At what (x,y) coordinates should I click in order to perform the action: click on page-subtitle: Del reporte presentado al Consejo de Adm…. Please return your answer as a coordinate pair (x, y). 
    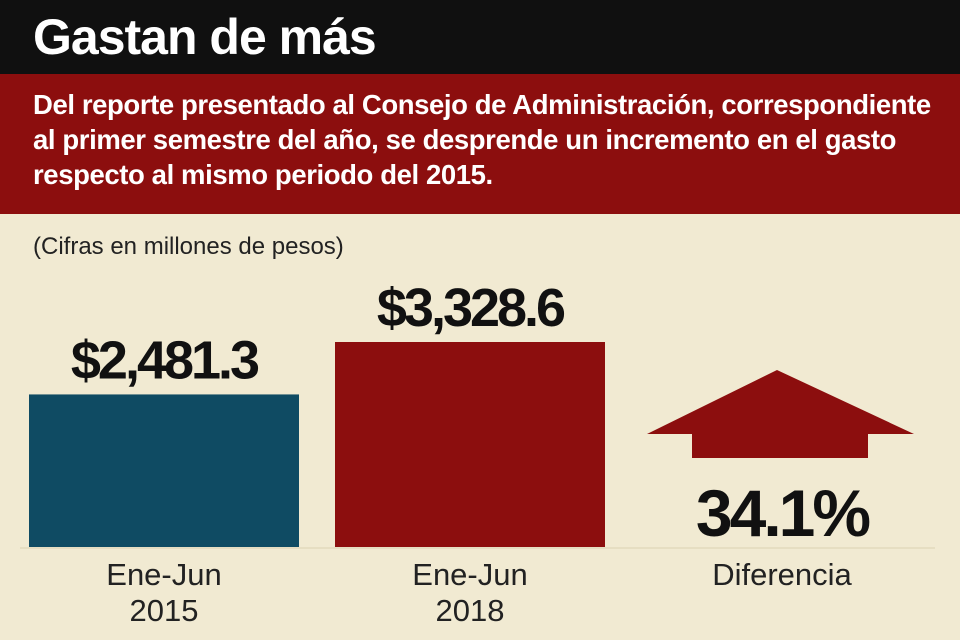
    Looking at the image, I should click on (482, 139).